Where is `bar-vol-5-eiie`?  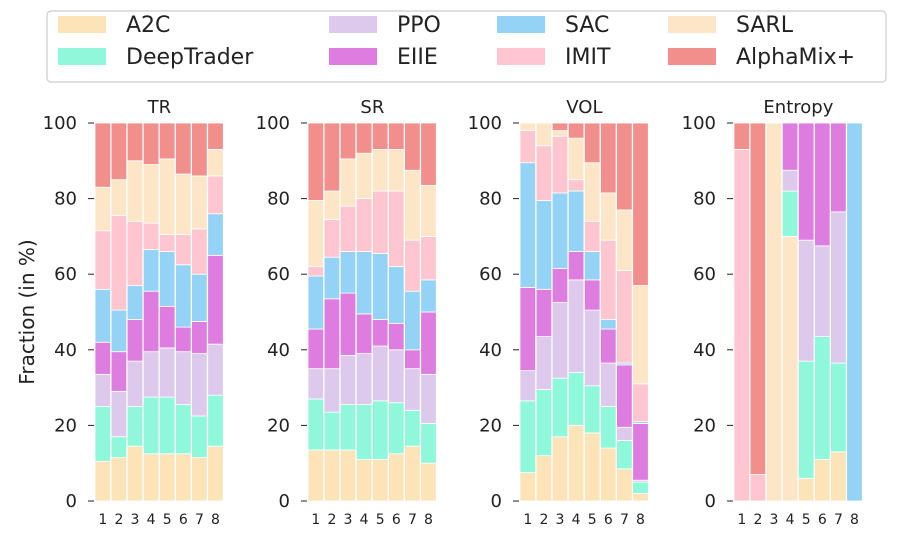
bar-vol-5-eiie is located at coordinates (592, 295).